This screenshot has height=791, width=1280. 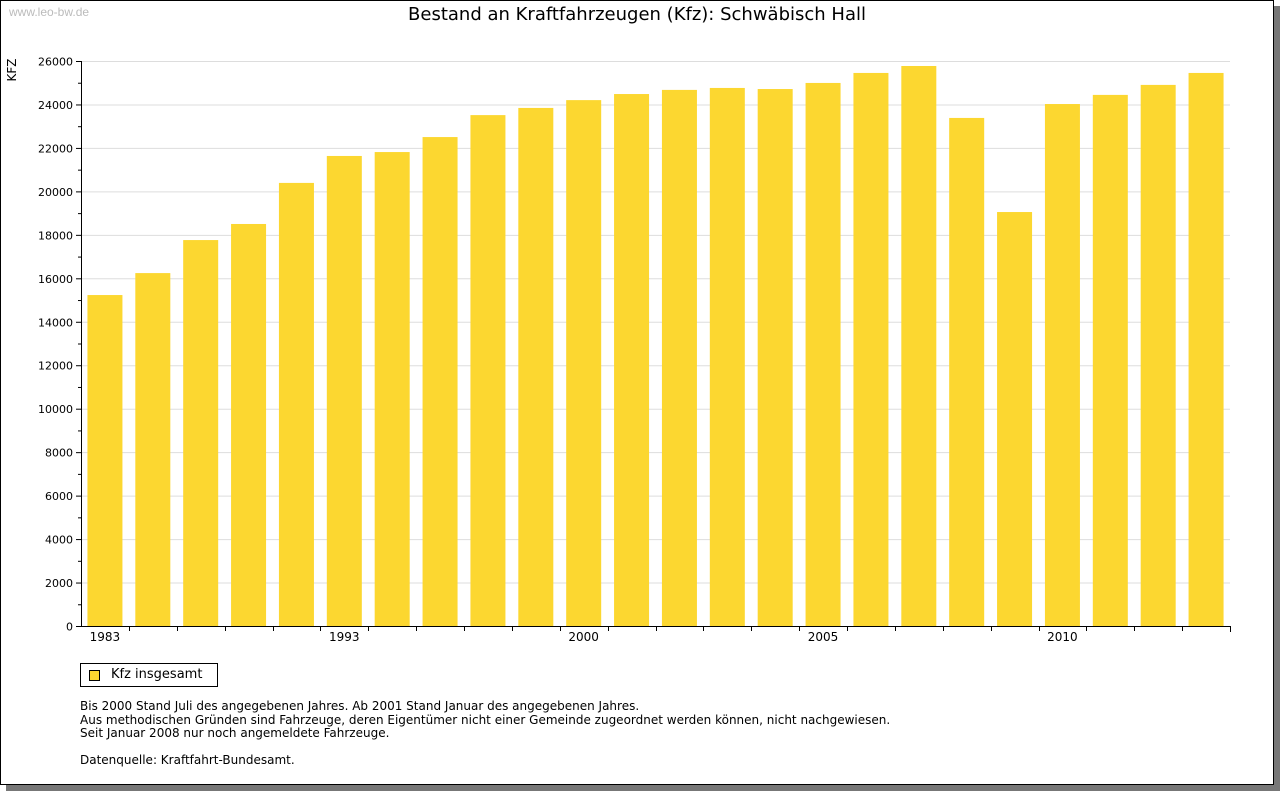 What do you see at coordinates (344, 637) in the screenshot?
I see `x-tick-label: 1993` at bounding box center [344, 637].